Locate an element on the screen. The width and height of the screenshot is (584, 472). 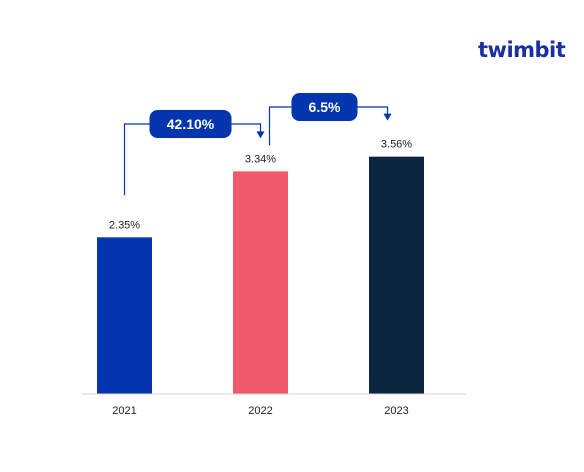
growth-label-2021-2022: 42.10% is located at coordinates (191, 124).